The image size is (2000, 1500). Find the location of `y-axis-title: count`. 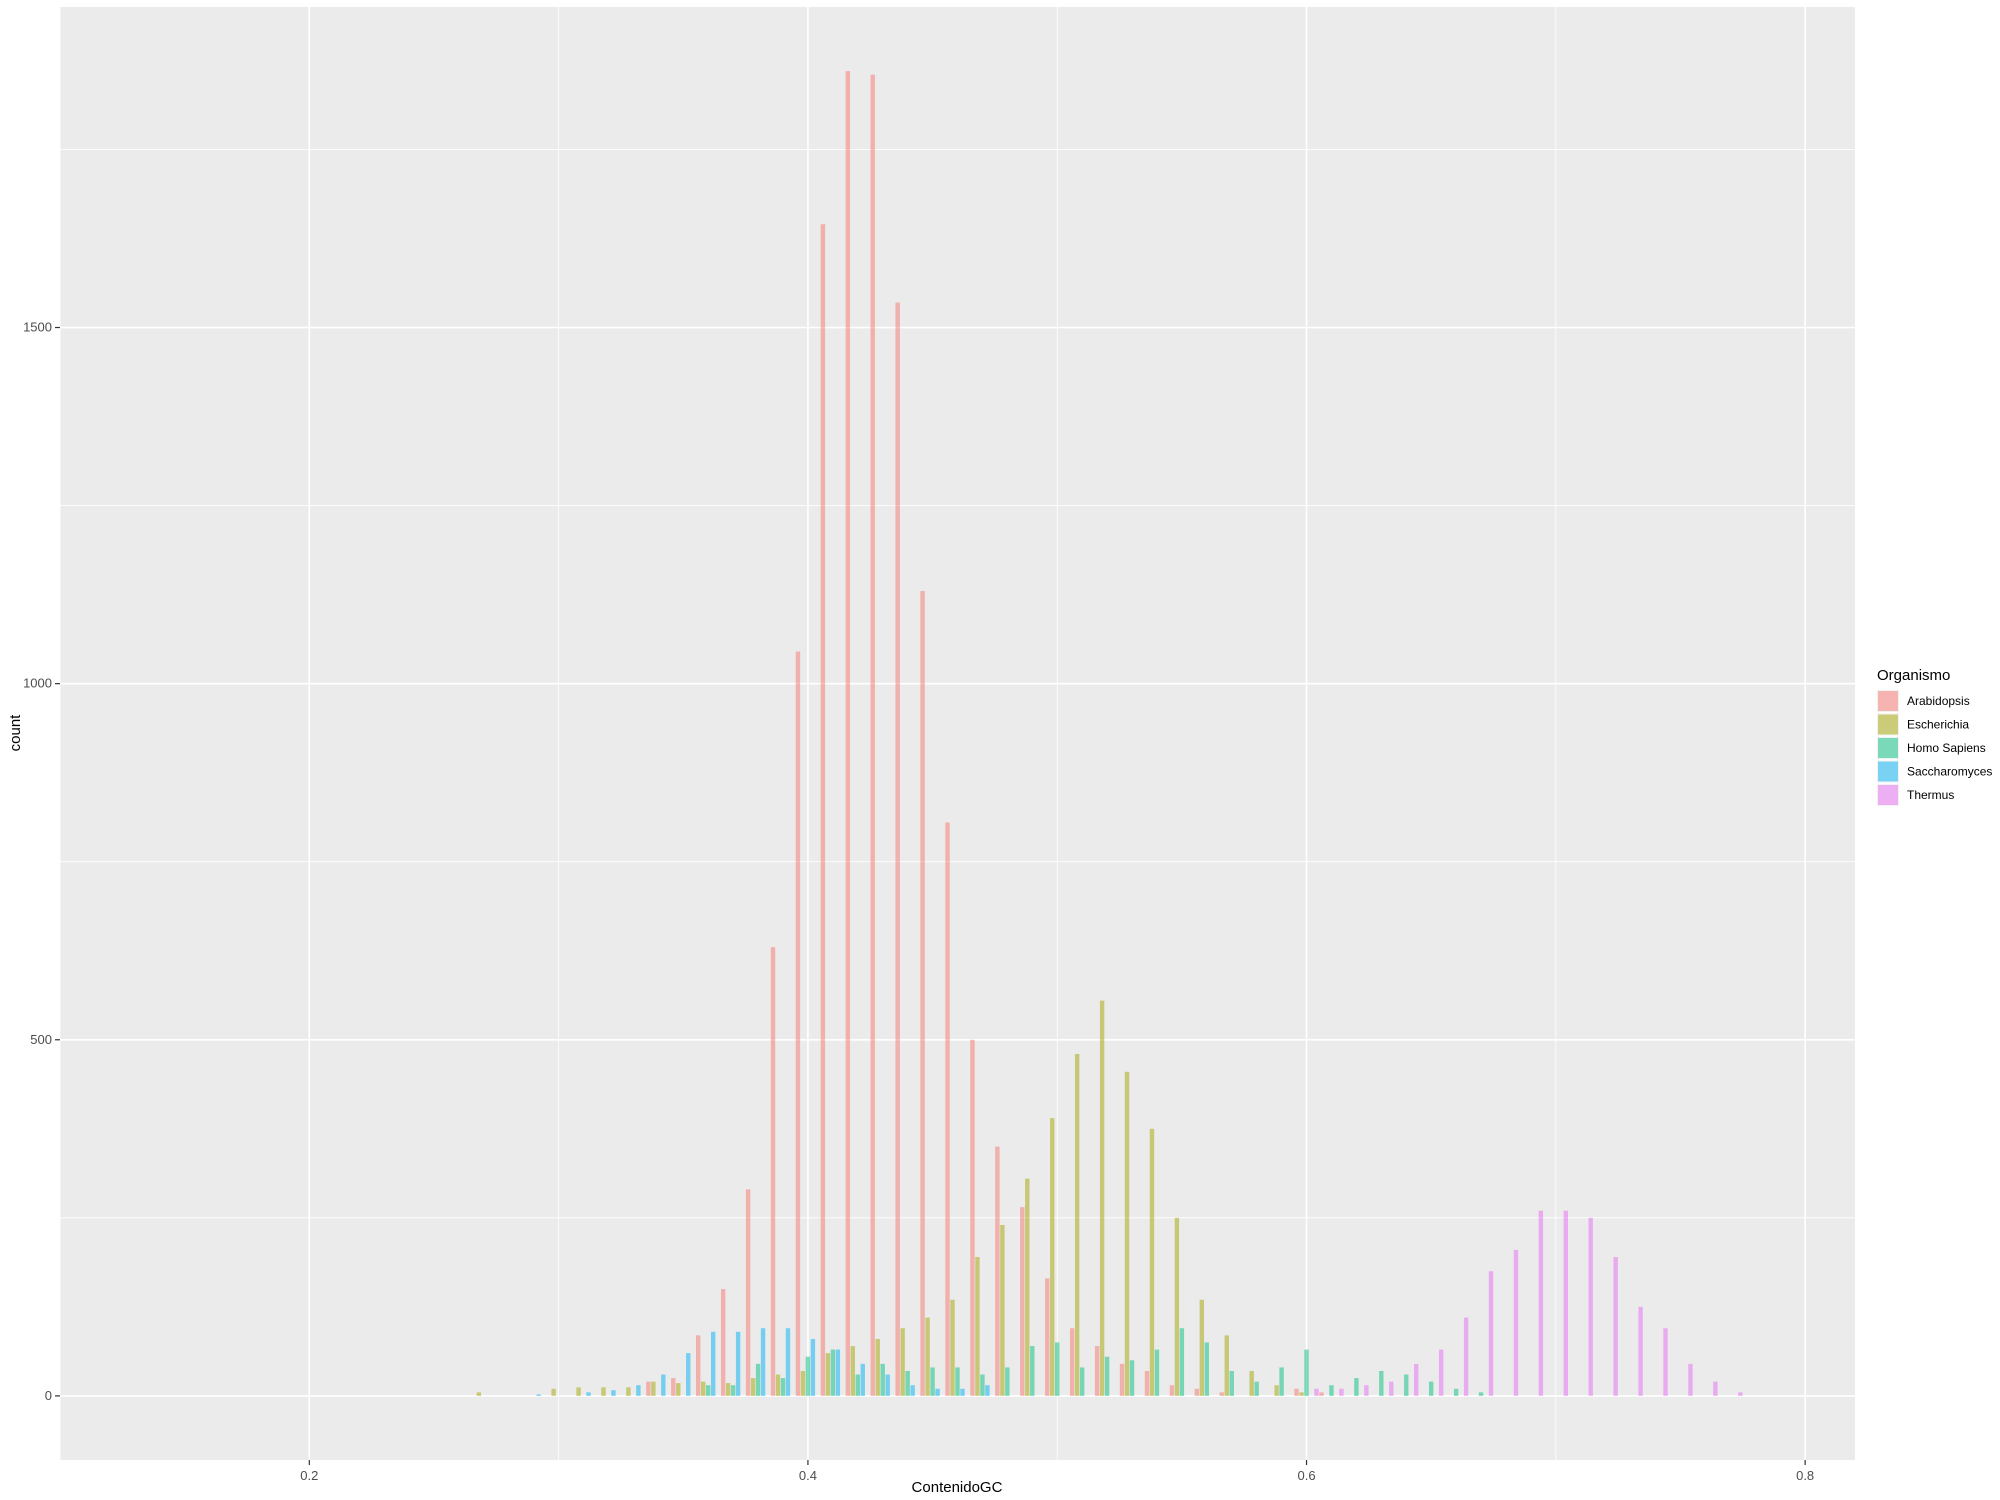

y-axis-title: count is located at coordinates (15, 733).